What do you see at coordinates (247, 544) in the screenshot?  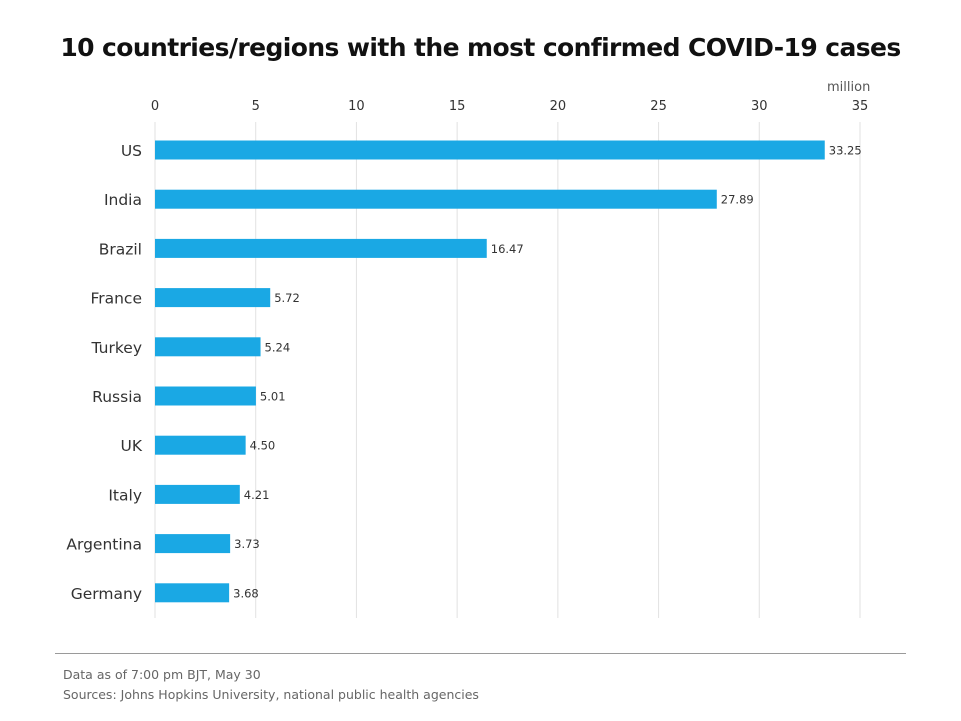 I see `data-label: 3.73` at bounding box center [247, 544].